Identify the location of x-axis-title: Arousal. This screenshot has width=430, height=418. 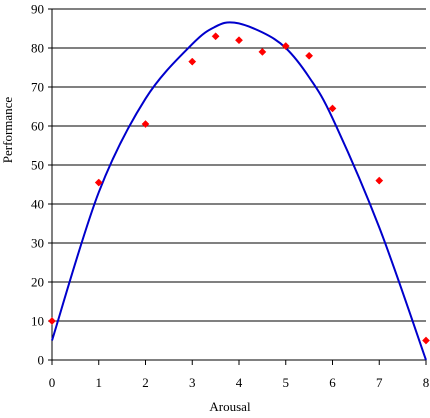
(230, 406).